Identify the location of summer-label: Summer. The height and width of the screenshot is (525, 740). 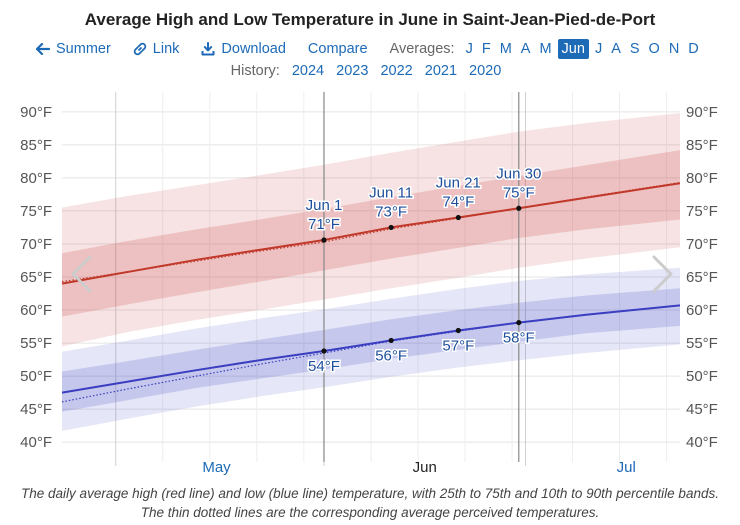
(83, 49).